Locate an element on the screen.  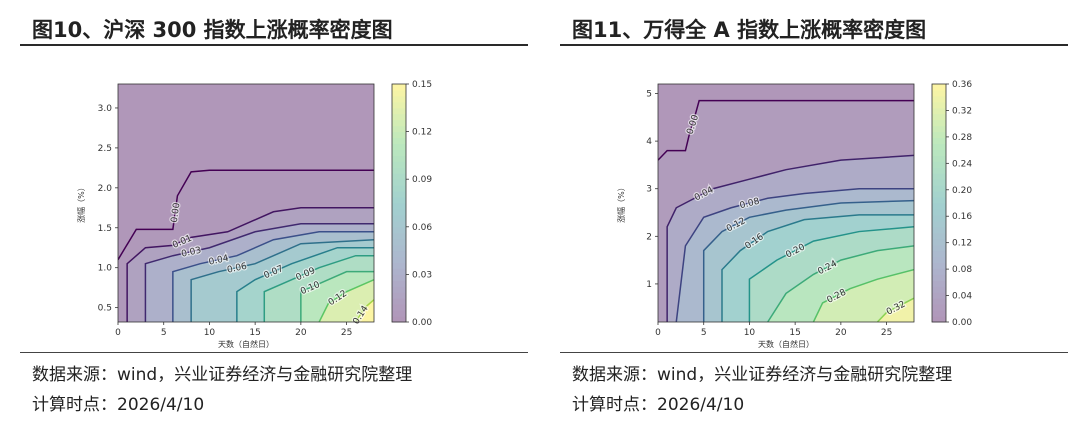
y-tick-label: 1 is located at coordinates (649, 285).